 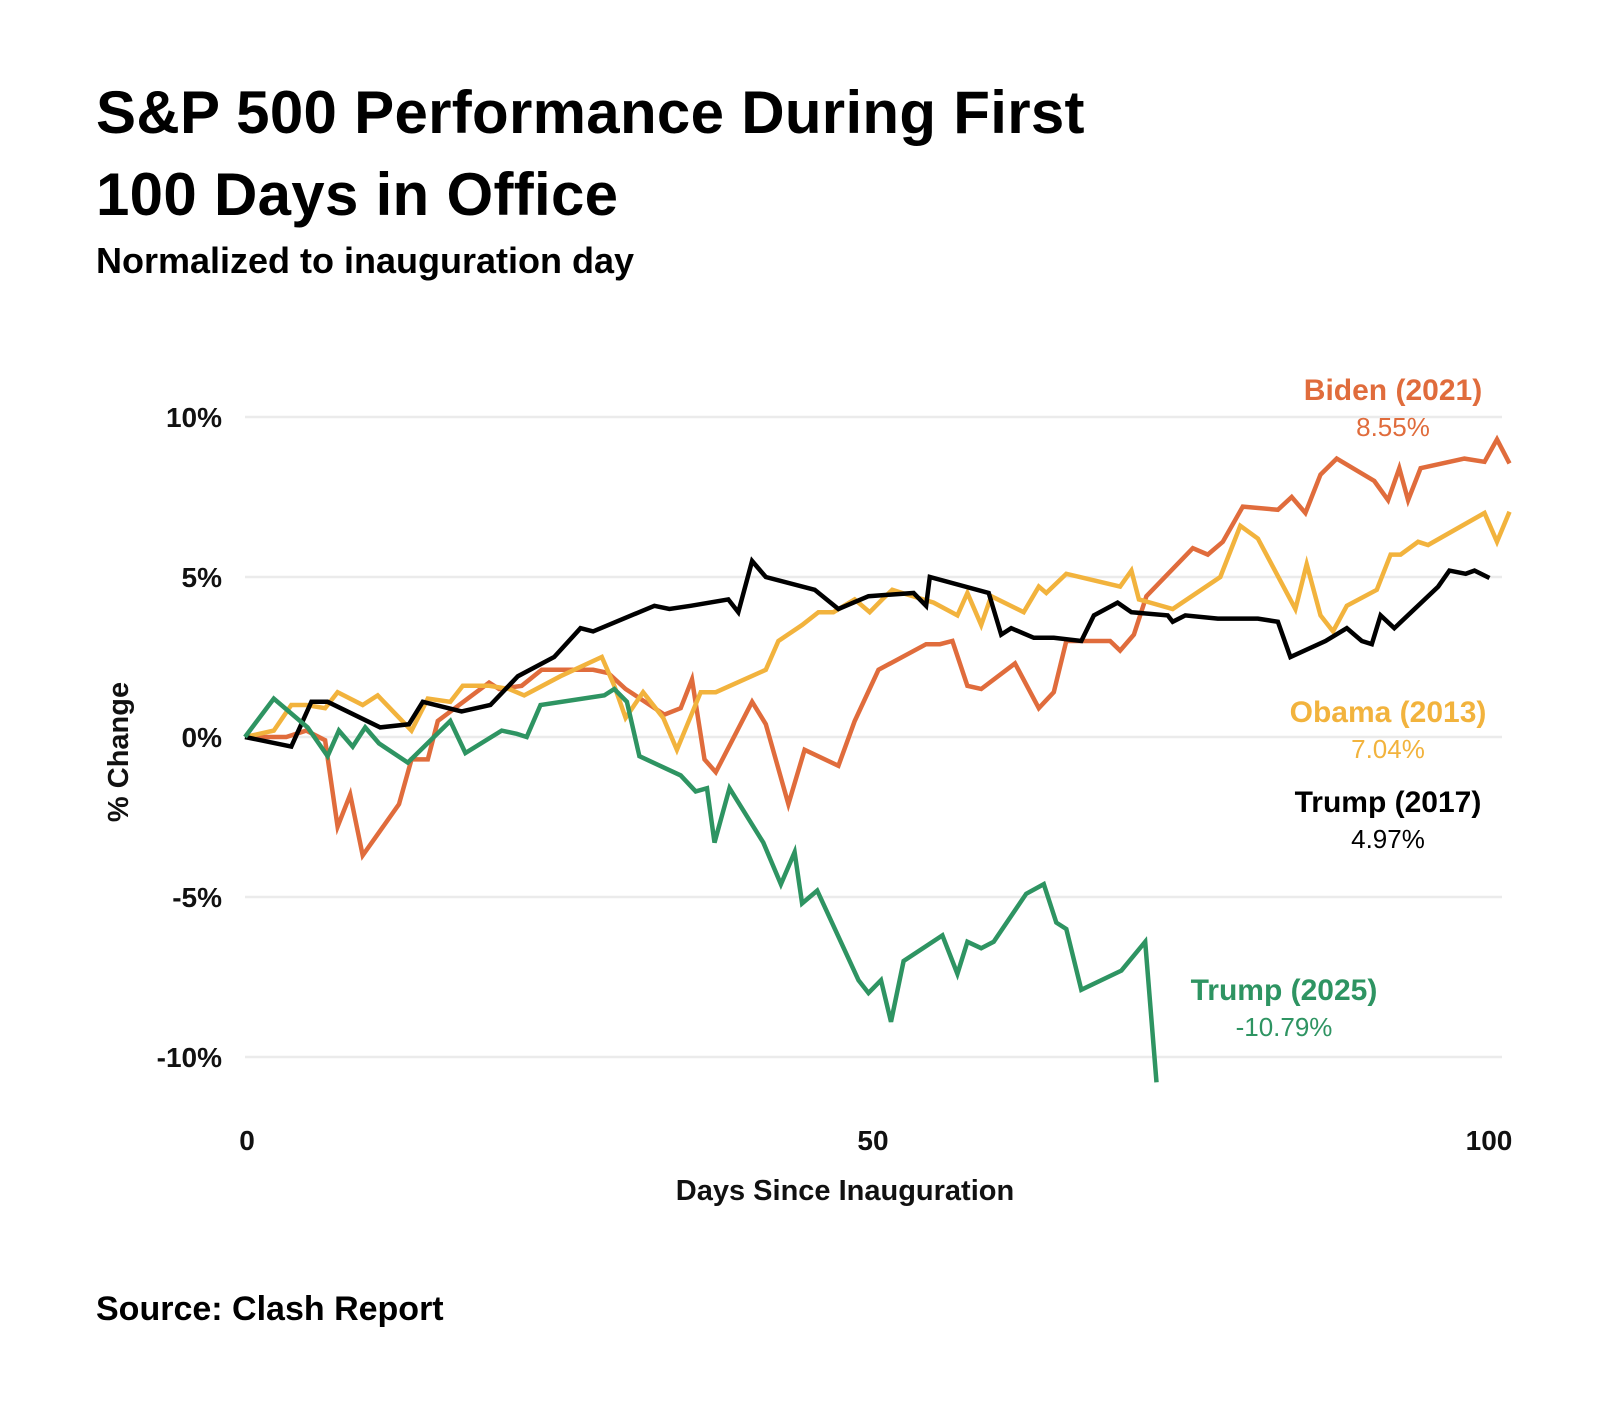 What do you see at coordinates (119, 752) in the screenshot?
I see `y-axis-label: % Change` at bounding box center [119, 752].